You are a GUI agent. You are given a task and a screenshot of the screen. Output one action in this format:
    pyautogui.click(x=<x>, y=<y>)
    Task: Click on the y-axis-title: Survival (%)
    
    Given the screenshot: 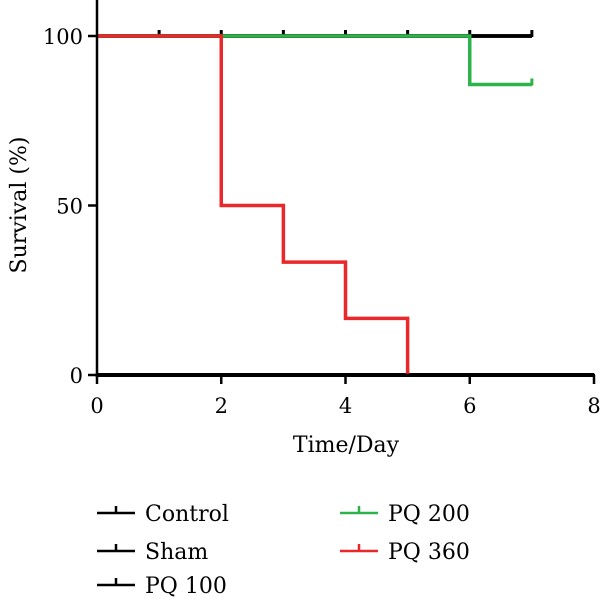 What is the action you would take?
    pyautogui.click(x=19, y=205)
    